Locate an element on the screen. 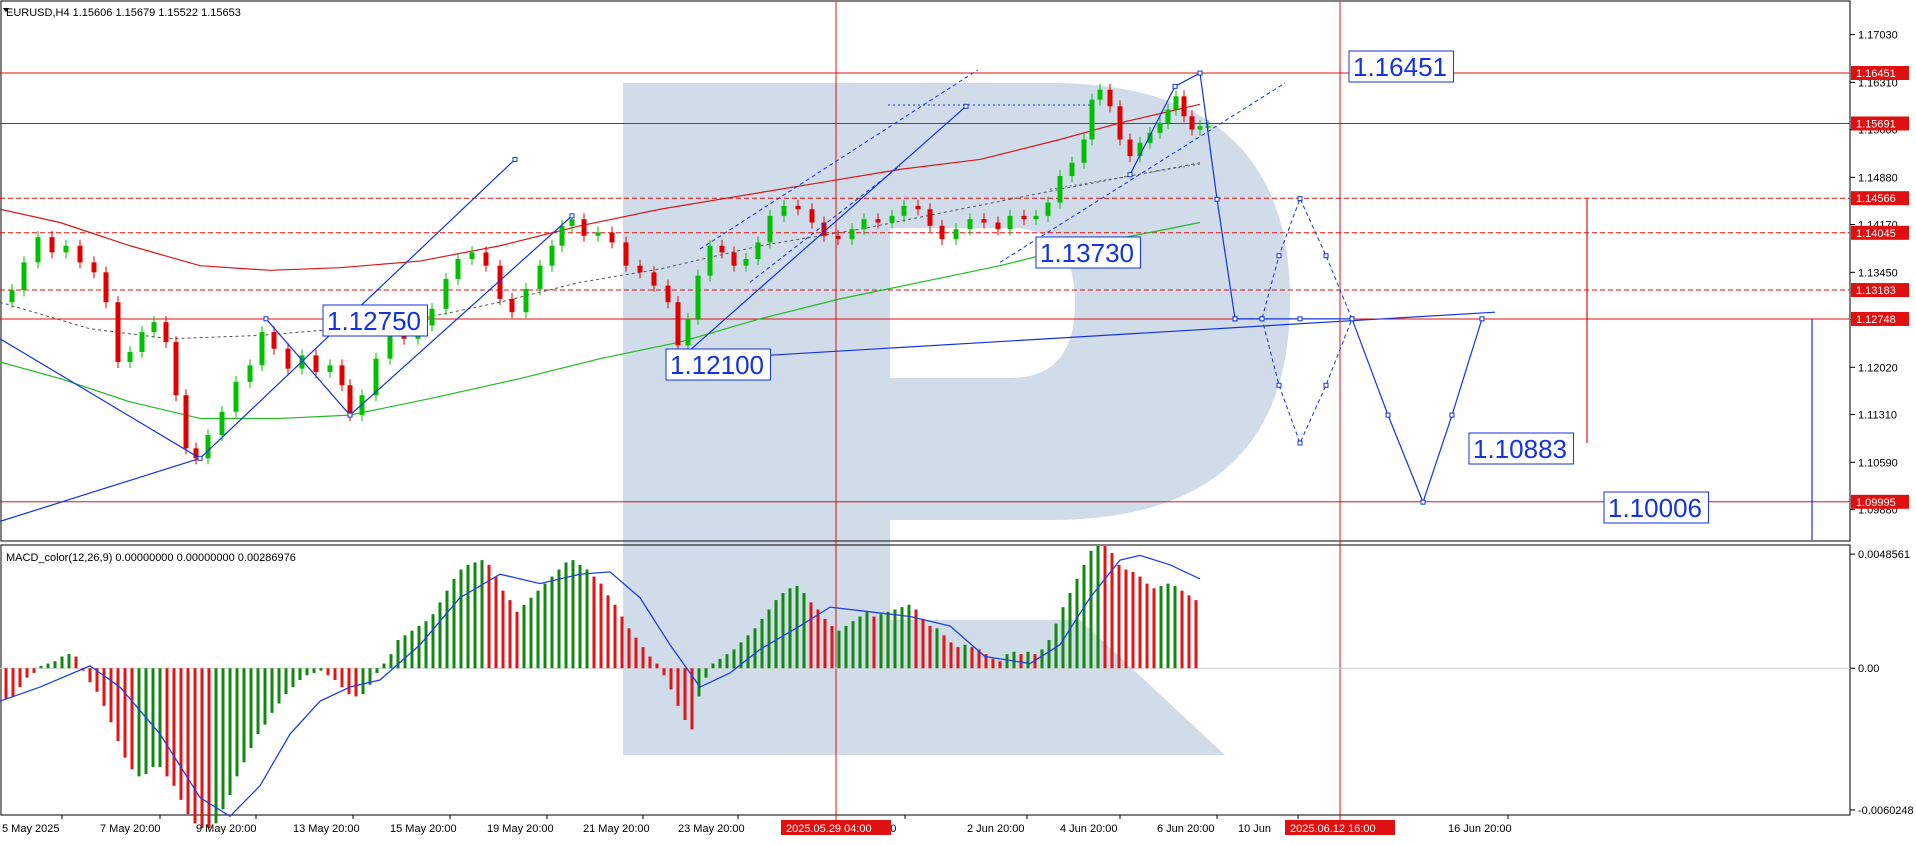  price-annotation: 1.12750 is located at coordinates (375, 320).